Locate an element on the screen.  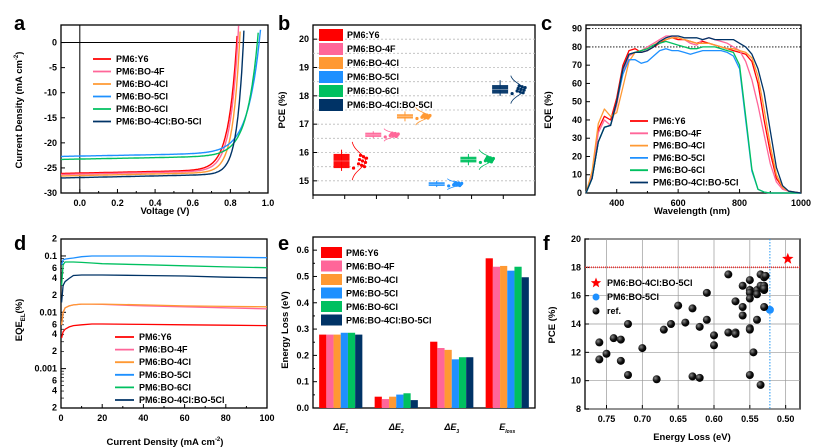
star-point is located at coordinates (788, 258).